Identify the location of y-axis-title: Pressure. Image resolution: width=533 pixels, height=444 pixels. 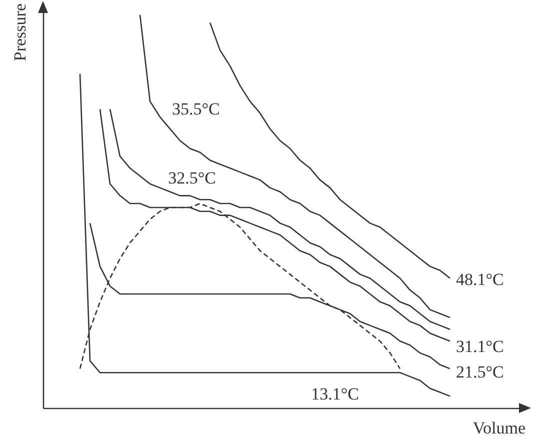
(20, 33).